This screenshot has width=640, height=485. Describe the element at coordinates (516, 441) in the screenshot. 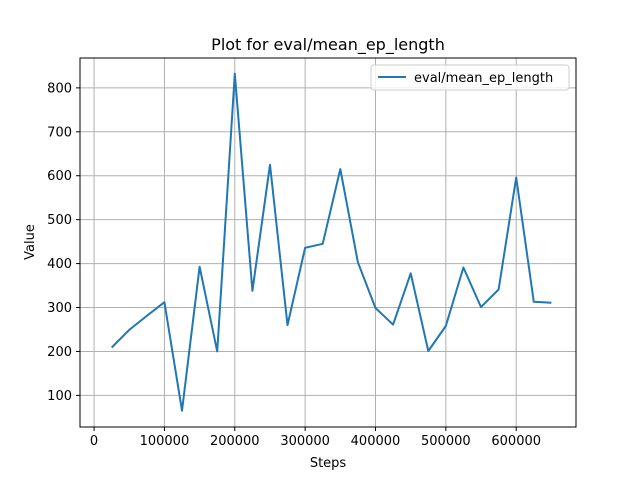

I see `x-tick-label: 600000` at that location.